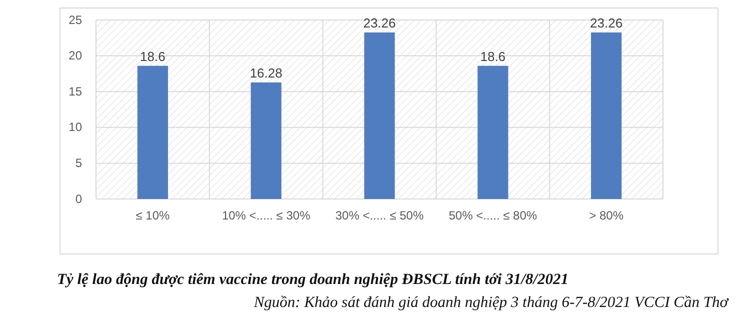 The width and height of the screenshot is (750, 333). What do you see at coordinates (606, 215) in the screenshot?
I see `x-tick-label: > 80%` at bounding box center [606, 215].